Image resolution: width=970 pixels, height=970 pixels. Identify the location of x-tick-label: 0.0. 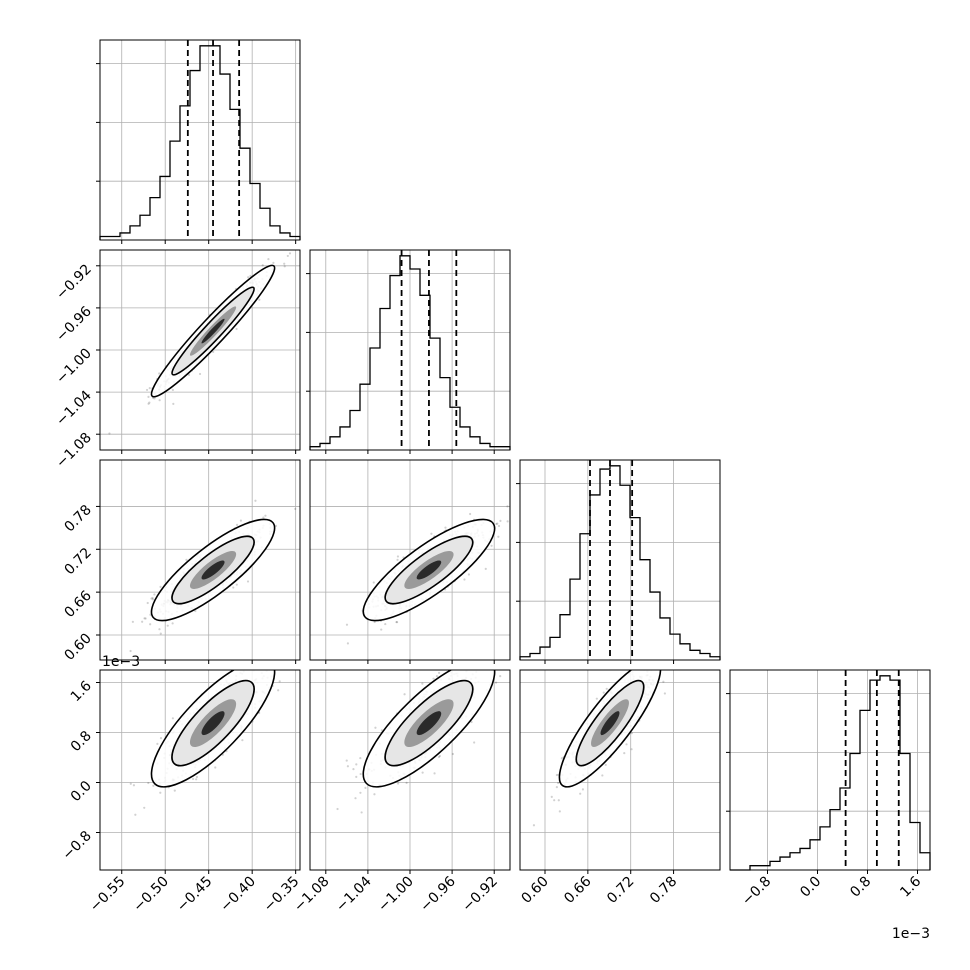
(810, 887).